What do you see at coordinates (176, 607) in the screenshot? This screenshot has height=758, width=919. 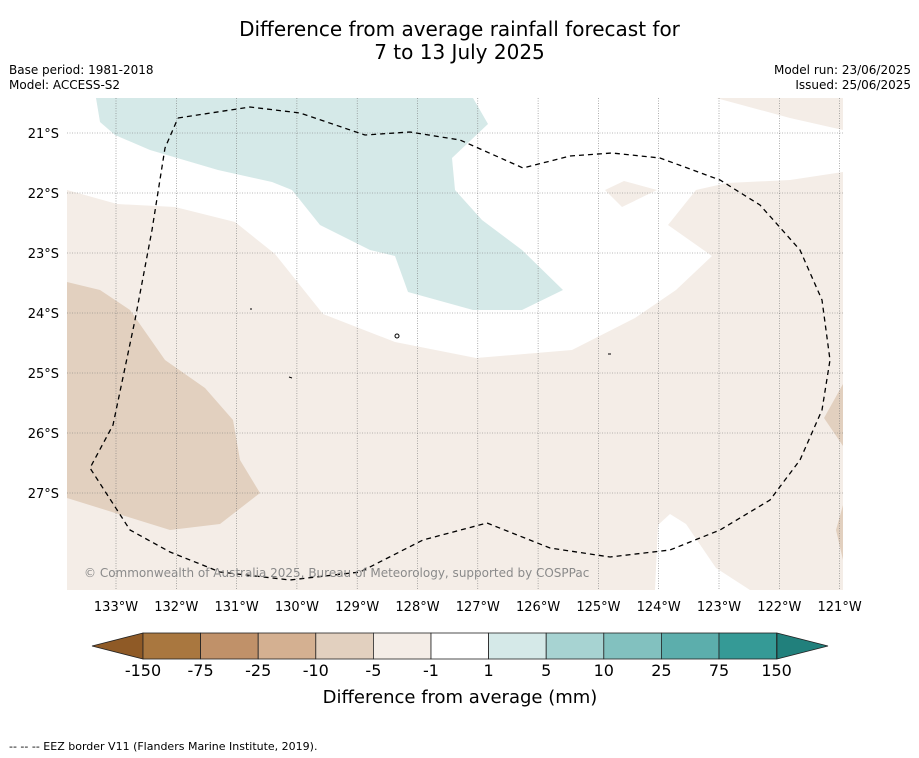 I see `longitude-label: 132°W` at bounding box center [176, 607].